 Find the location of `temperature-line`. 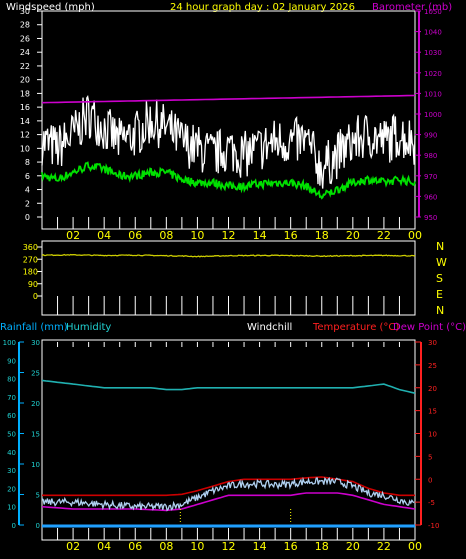

temperature-line is located at coordinates (228, 486).